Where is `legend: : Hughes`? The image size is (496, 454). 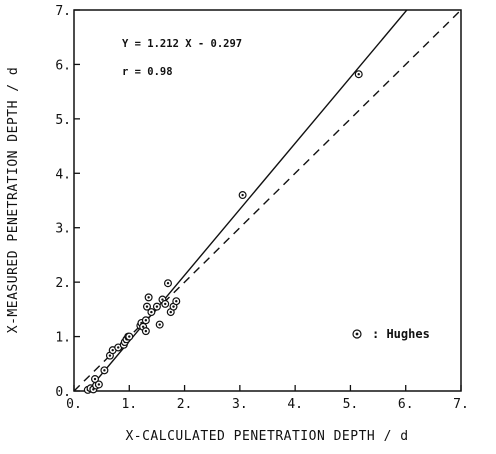
legend: : Hughes is located at coordinates (391, 334).